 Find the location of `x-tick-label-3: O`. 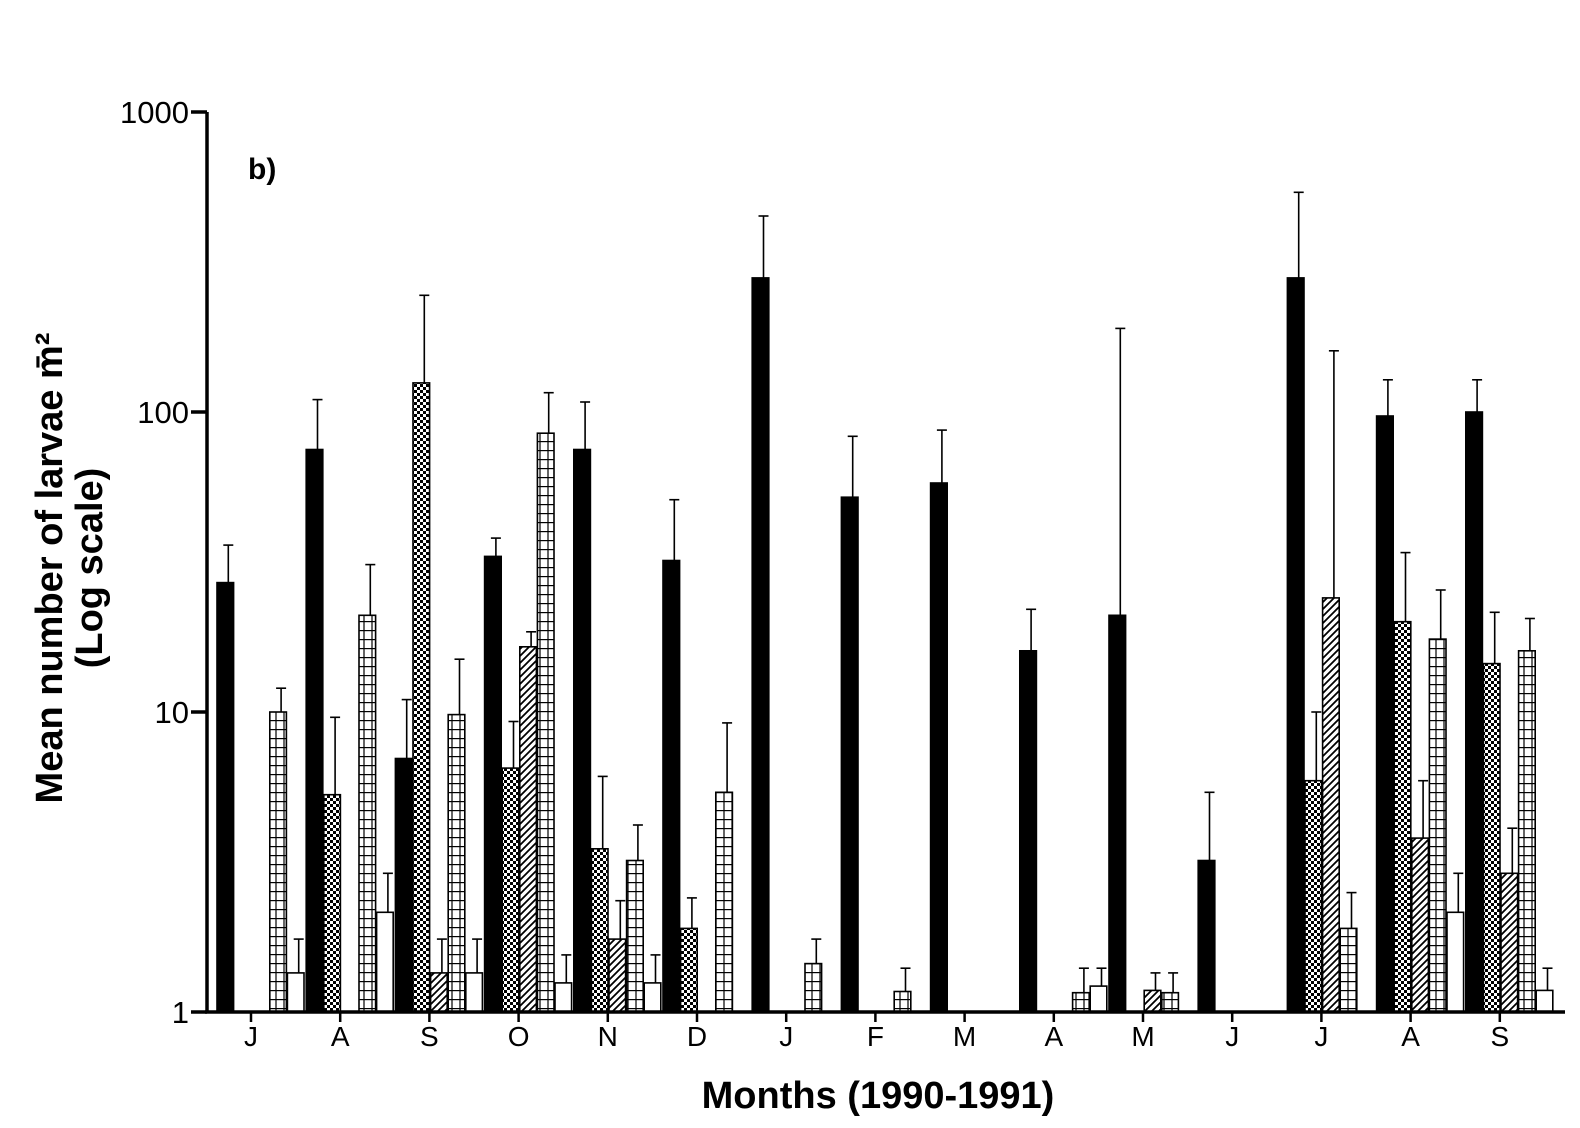

x-tick-label-3: O is located at coordinates (519, 1036).